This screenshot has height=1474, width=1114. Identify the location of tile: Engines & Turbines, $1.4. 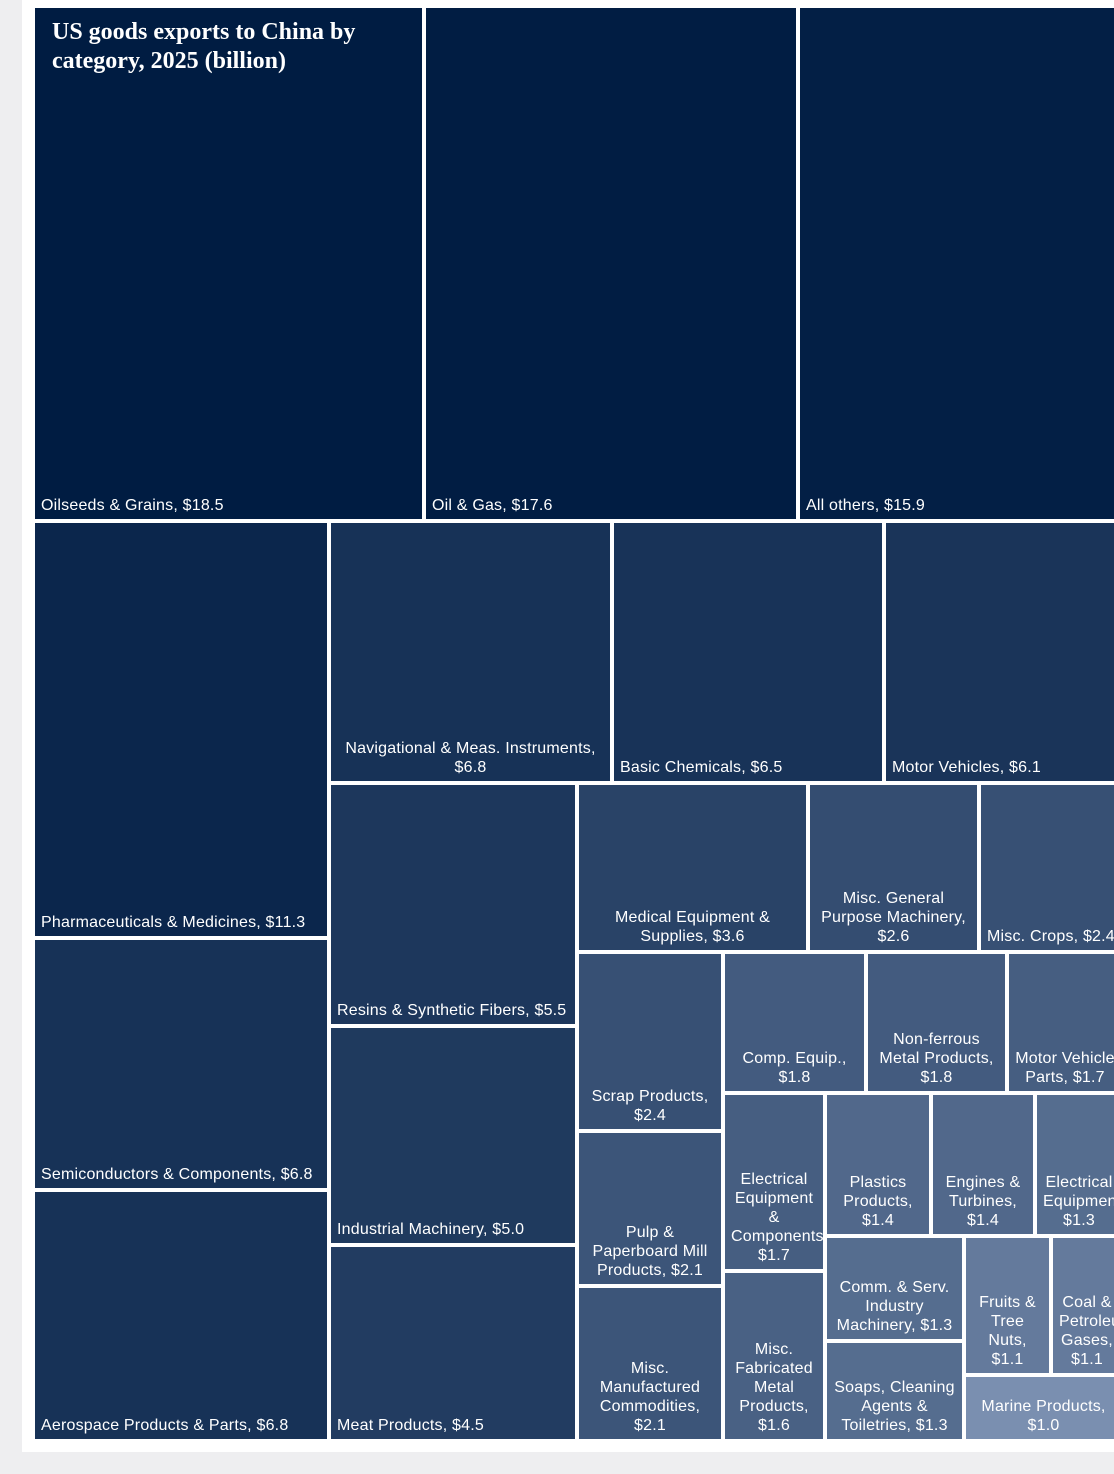
(983, 1164).